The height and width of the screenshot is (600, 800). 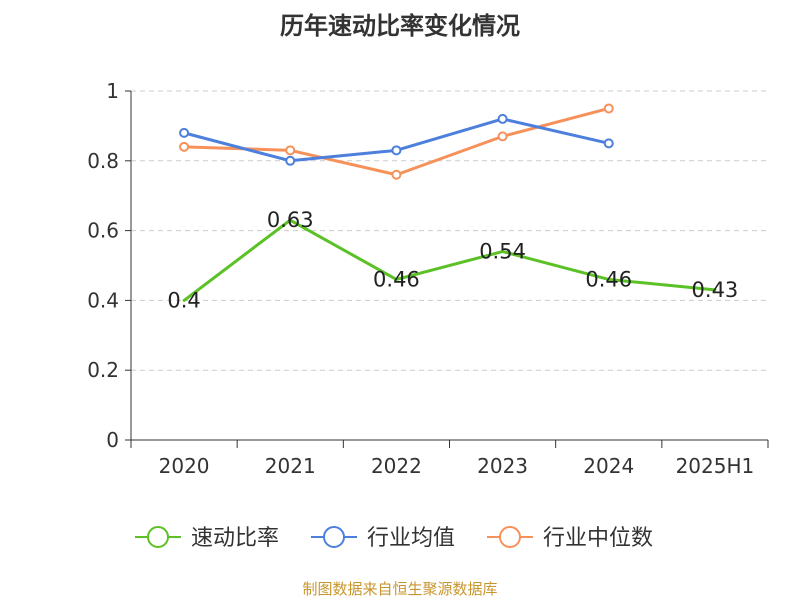 I want to click on data-label: 0.54, so click(x=502, y=252).